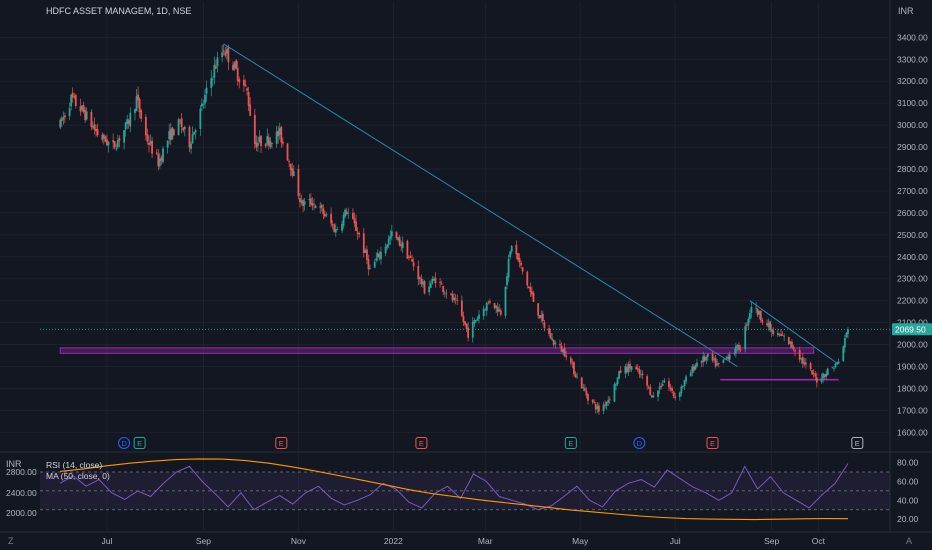 The width and height of the screenshot is (932, 550). Describe the element at coordinates (908, 463) in the screenshot. I see `rsi-tick-label: 80.00` at that location.